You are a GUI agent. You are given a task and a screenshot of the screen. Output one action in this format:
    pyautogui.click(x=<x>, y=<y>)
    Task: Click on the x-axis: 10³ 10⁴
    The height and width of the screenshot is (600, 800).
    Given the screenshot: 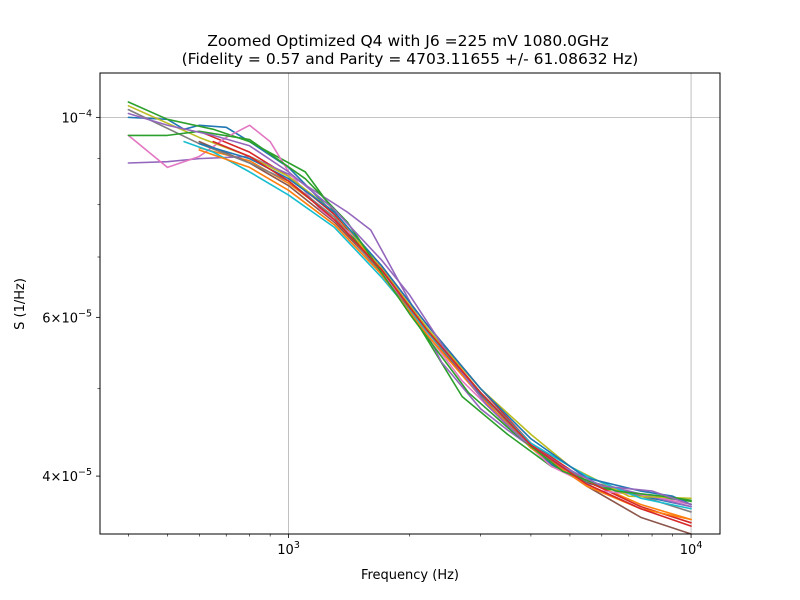 What is the action you would take?
    pyautogui.click(x=415, y=546)
    